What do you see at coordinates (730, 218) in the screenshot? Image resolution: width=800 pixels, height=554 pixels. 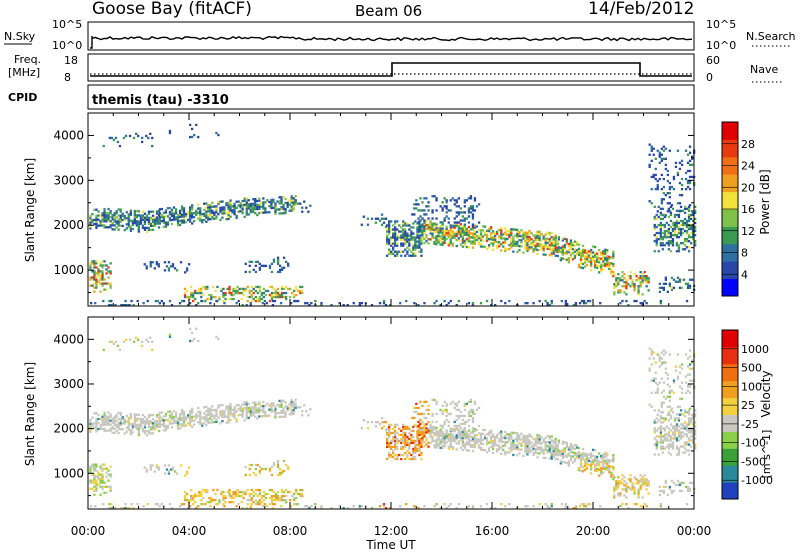 I see `power-colorbar-swatch` at bounding box center [730, 218].